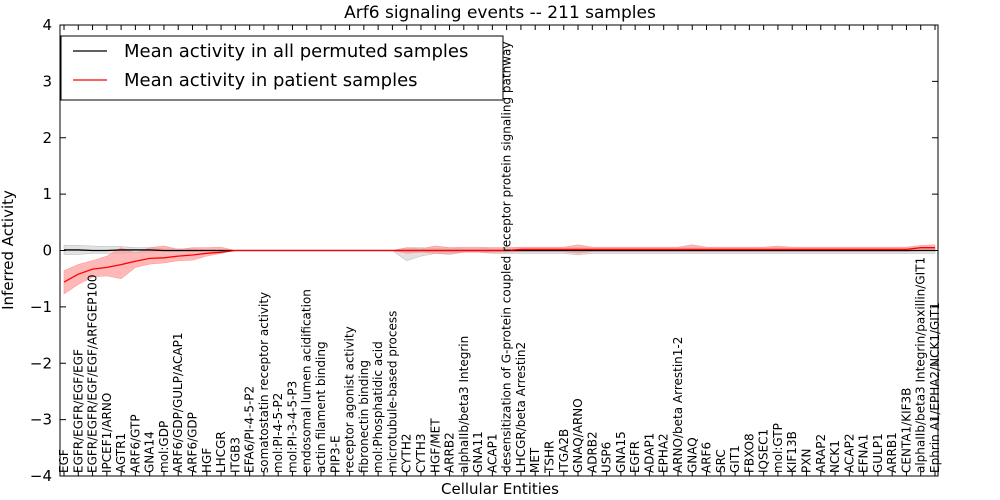 The width and height of the screenshot is (1000, 500). What do you see at coordinates (41, 420) in the screenshot?
I see `y-tick-label: −3` at bounding box center [41, 420].